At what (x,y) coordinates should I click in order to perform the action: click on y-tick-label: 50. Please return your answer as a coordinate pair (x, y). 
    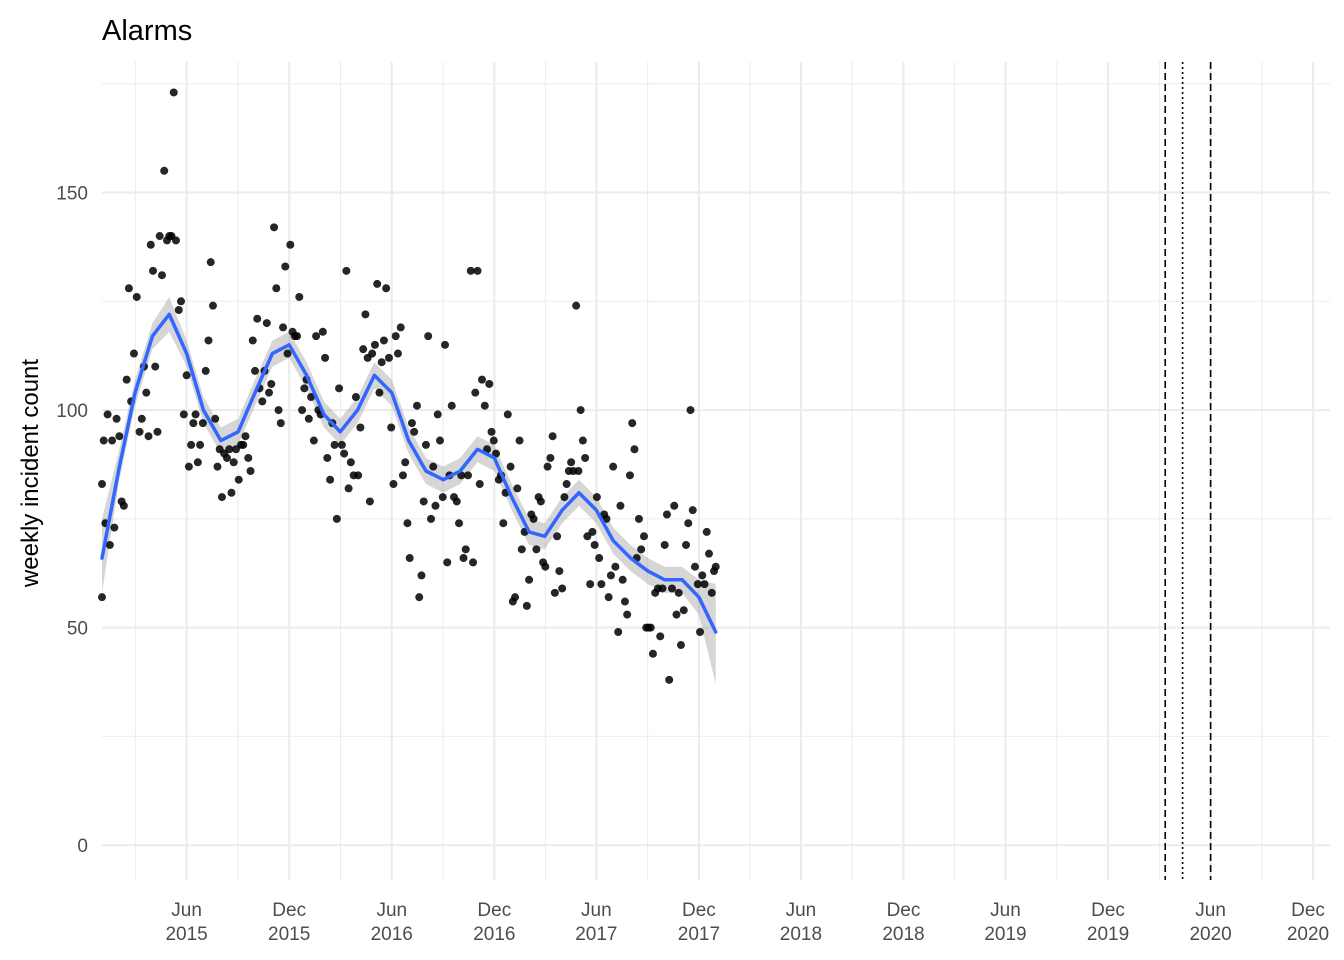
    Looking at the image, I should click on (77, 629).